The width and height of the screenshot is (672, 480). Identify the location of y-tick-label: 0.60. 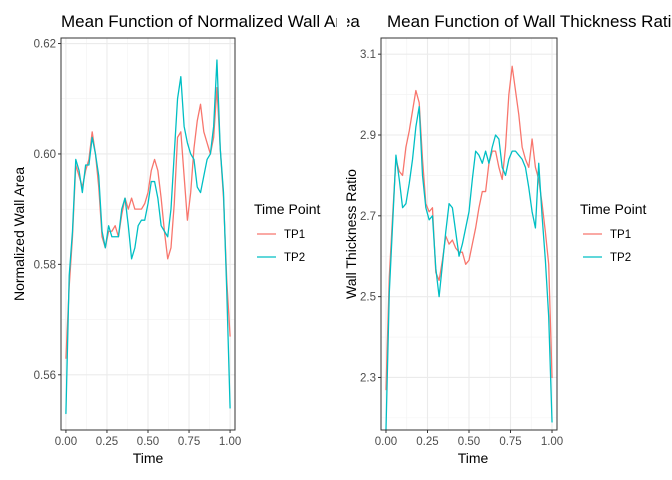
(45, 155).